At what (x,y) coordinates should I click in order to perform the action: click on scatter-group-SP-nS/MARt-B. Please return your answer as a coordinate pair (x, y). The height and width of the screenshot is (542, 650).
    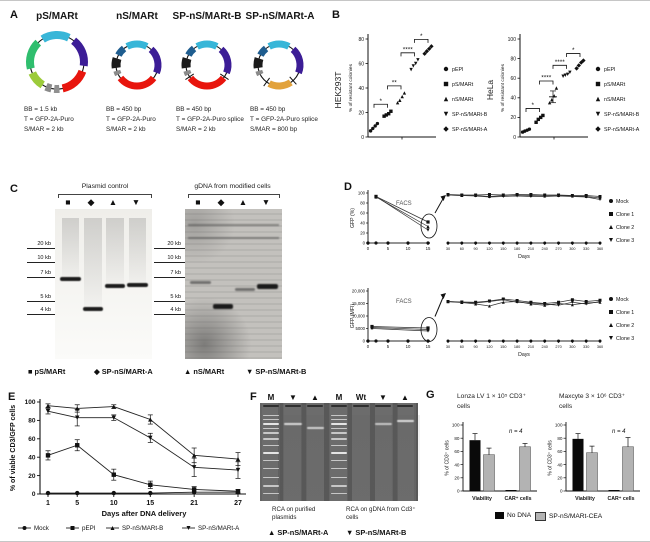
    Looking at the image, I should click on (566, 74).